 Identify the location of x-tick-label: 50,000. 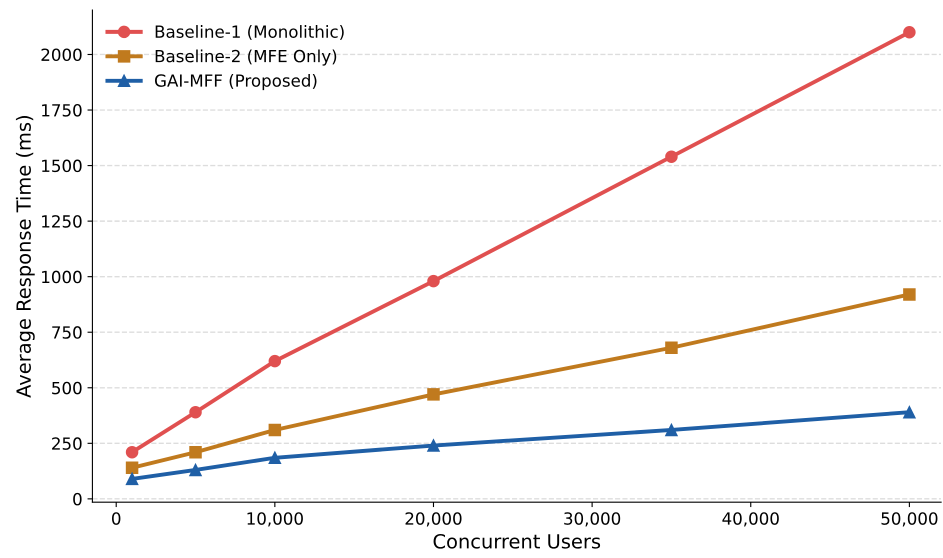
(910, 519).